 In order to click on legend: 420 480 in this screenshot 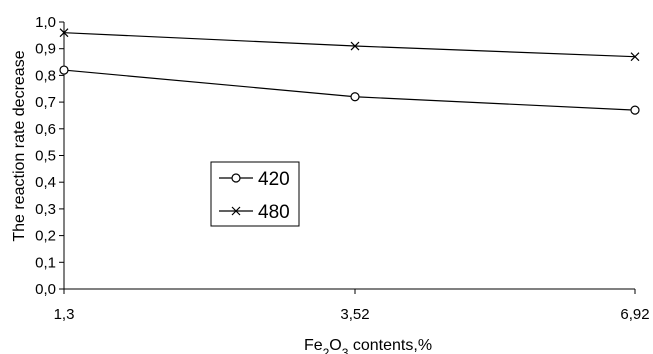, I will do `click(255, 194)`.